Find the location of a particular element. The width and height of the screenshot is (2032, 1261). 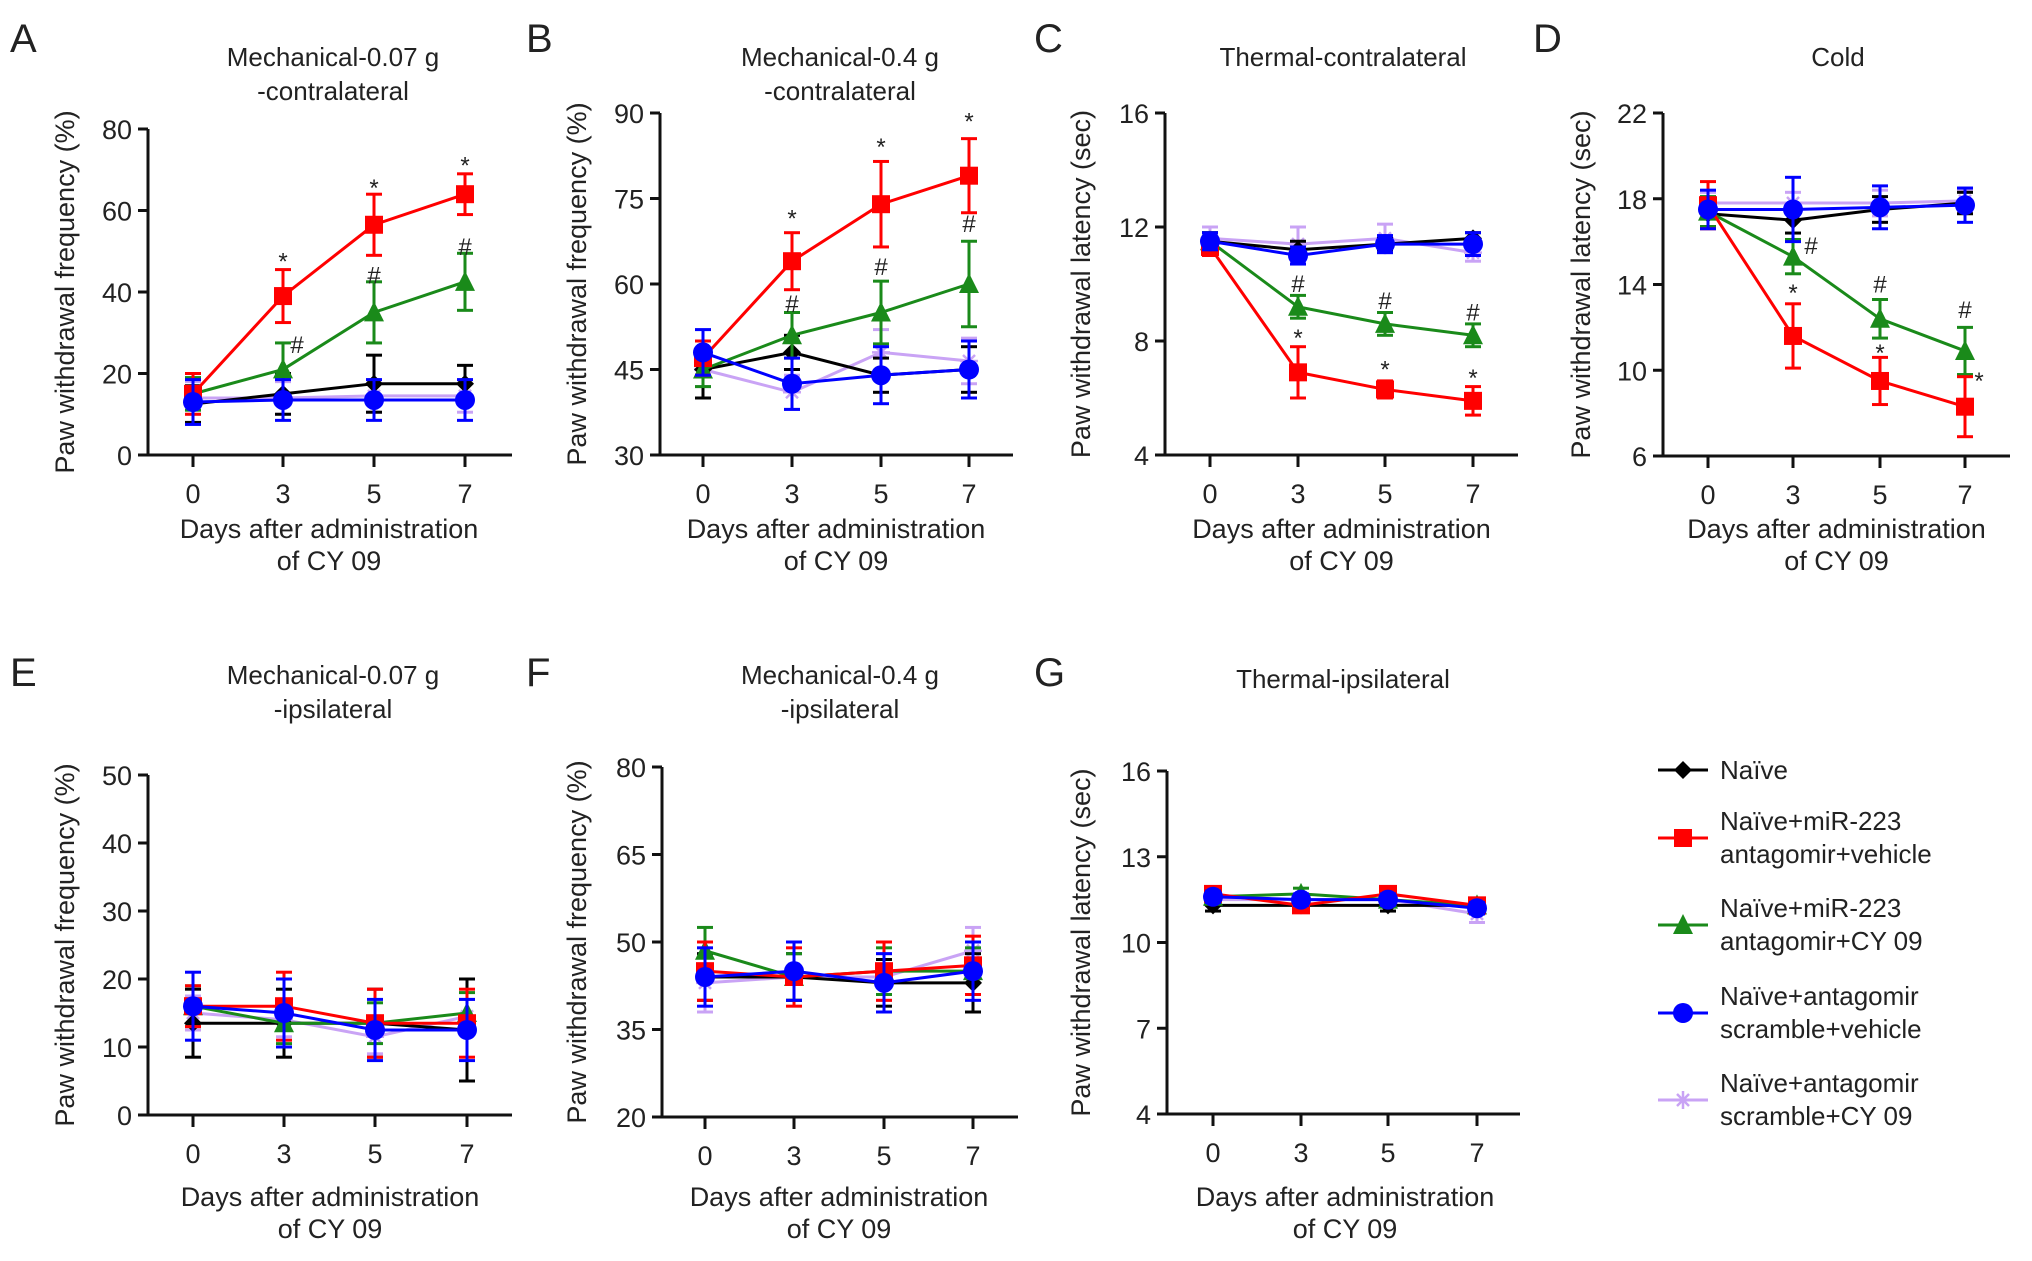

panel-letter: G is located at coordinates (1049, 673).